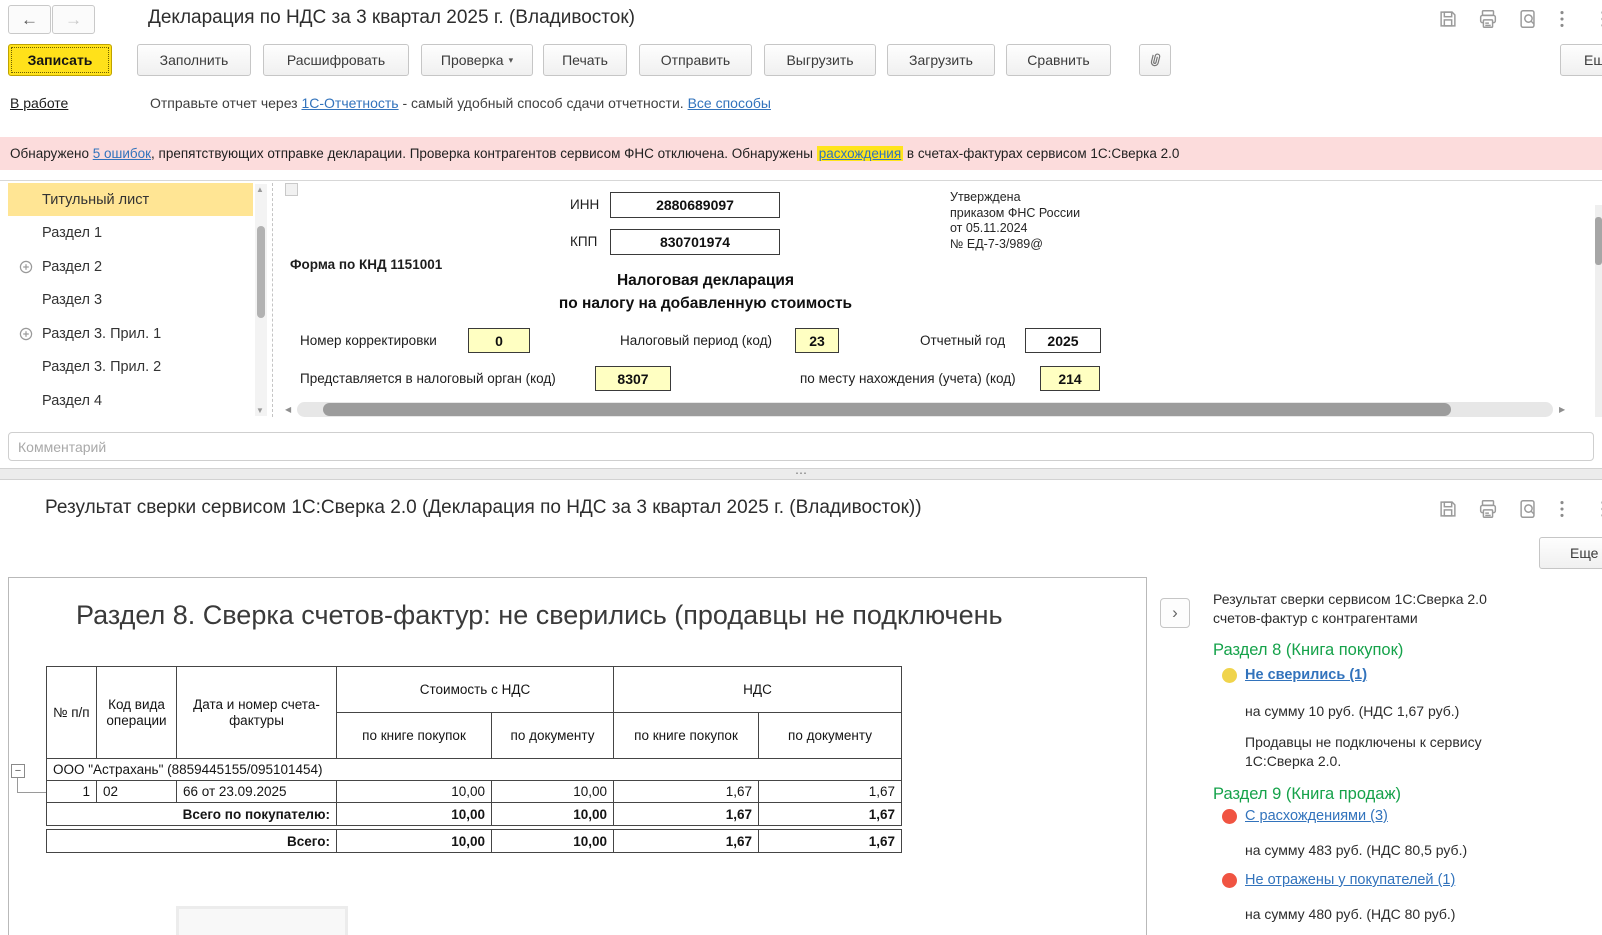  What do you see at coordinates (72, 400) in the screenshot?
I see `sidebar-item-label: Раздел 4` at bounding box center [72, 400].